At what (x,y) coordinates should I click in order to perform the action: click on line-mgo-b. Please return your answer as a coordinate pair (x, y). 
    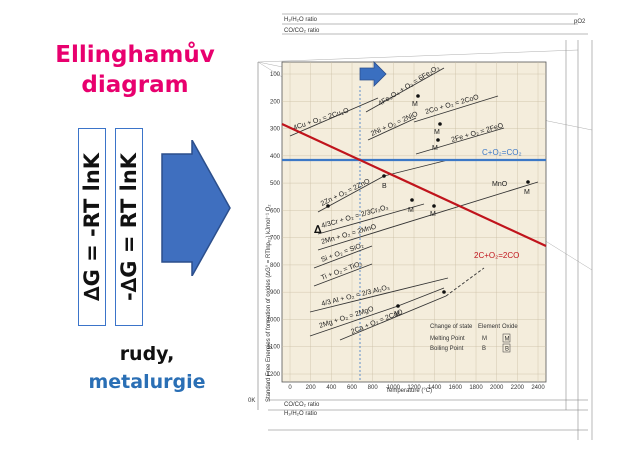
    Looking at the image, I should click on (421, 297).